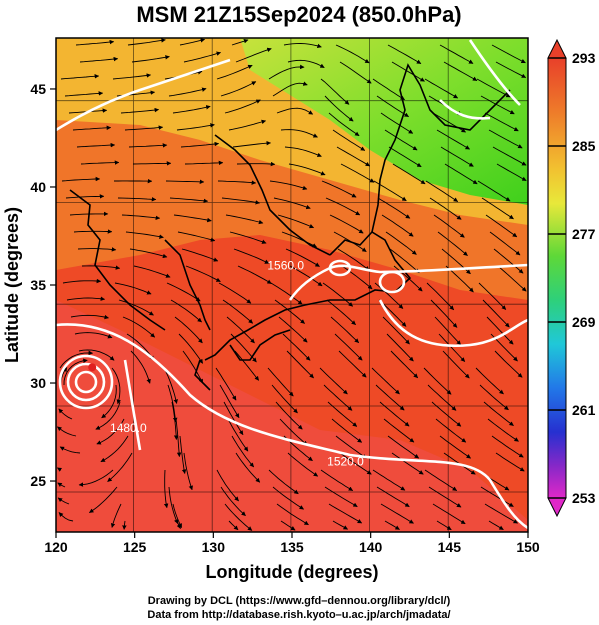 The height and width of the screenshot is (625, 599). Describe the element at coordinates (450, 547) in the screenshot. I see `x-tick-label: 145` at that location.